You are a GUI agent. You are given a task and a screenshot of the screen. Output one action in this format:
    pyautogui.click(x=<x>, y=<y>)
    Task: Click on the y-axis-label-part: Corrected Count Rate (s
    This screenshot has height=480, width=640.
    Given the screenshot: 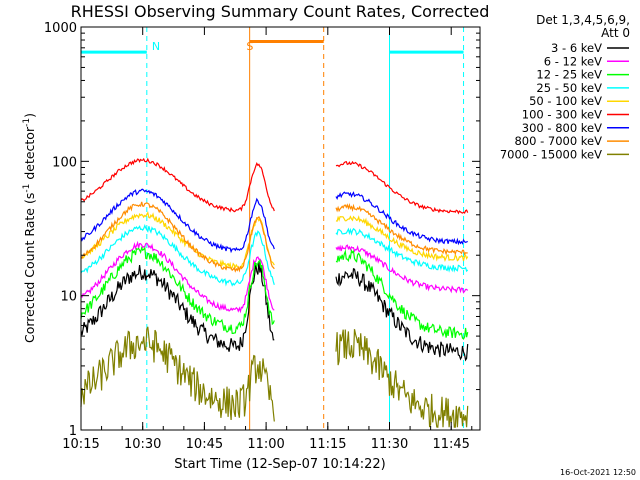 What is the action you would take?
    pyautogui.click(x=29, y=268)
    